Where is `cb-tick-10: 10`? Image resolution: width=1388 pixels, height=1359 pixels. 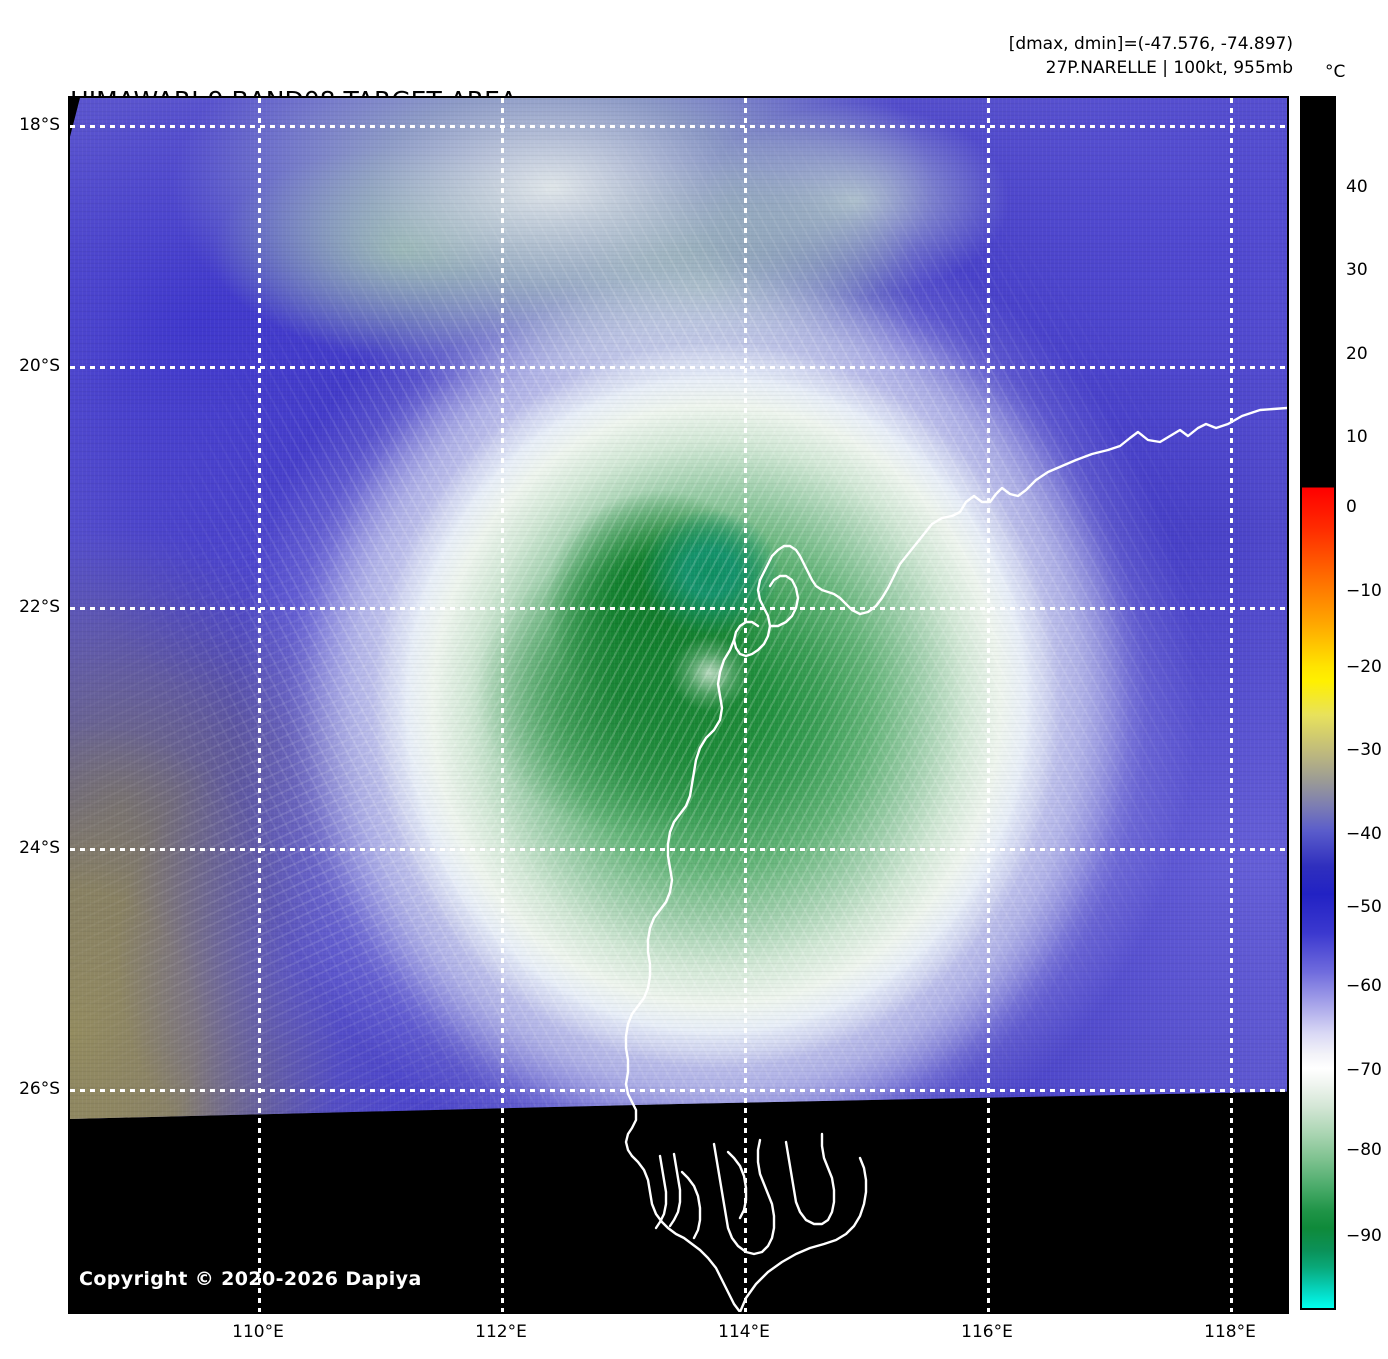
cb-tick-10: 10 is located at coordinates (1357, 437).